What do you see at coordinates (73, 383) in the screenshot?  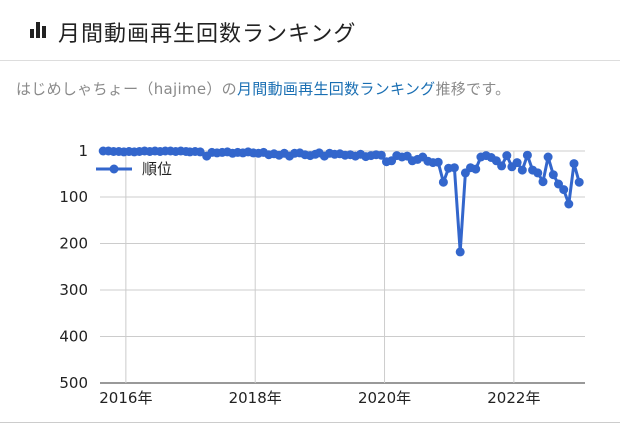 I see `y-tick-label: 500` at bounding box center [73, 383].